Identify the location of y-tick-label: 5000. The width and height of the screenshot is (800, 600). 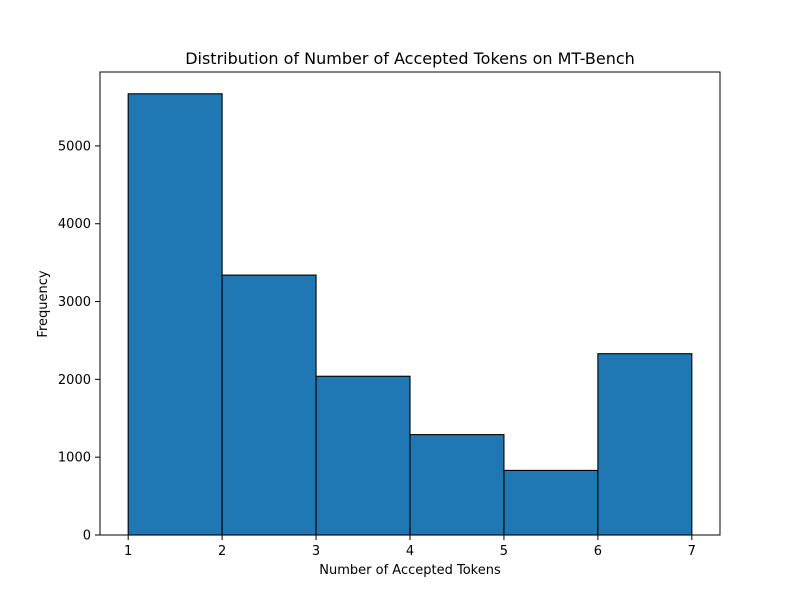
(74, 146).